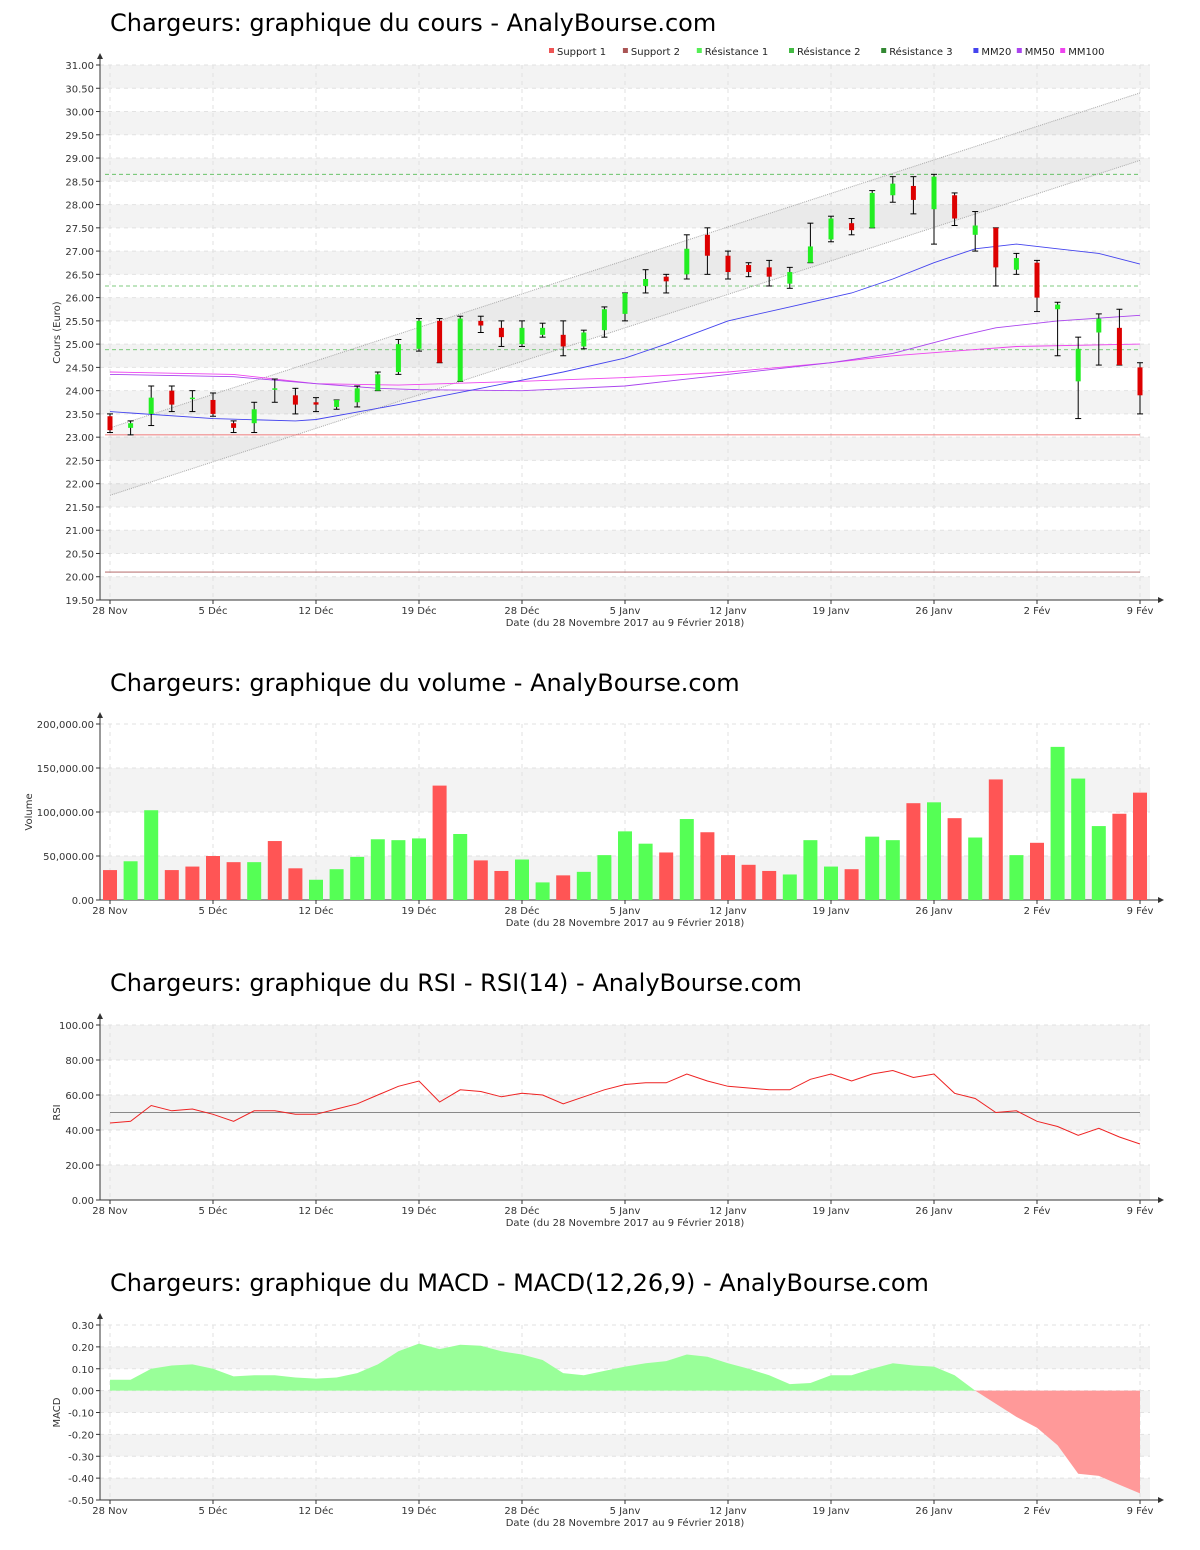 The image size is (1200, 1550). Describe the element at coordinates (213, 1211) in the screenshot. I see `x-tick-label: 5 Déc` at that location.